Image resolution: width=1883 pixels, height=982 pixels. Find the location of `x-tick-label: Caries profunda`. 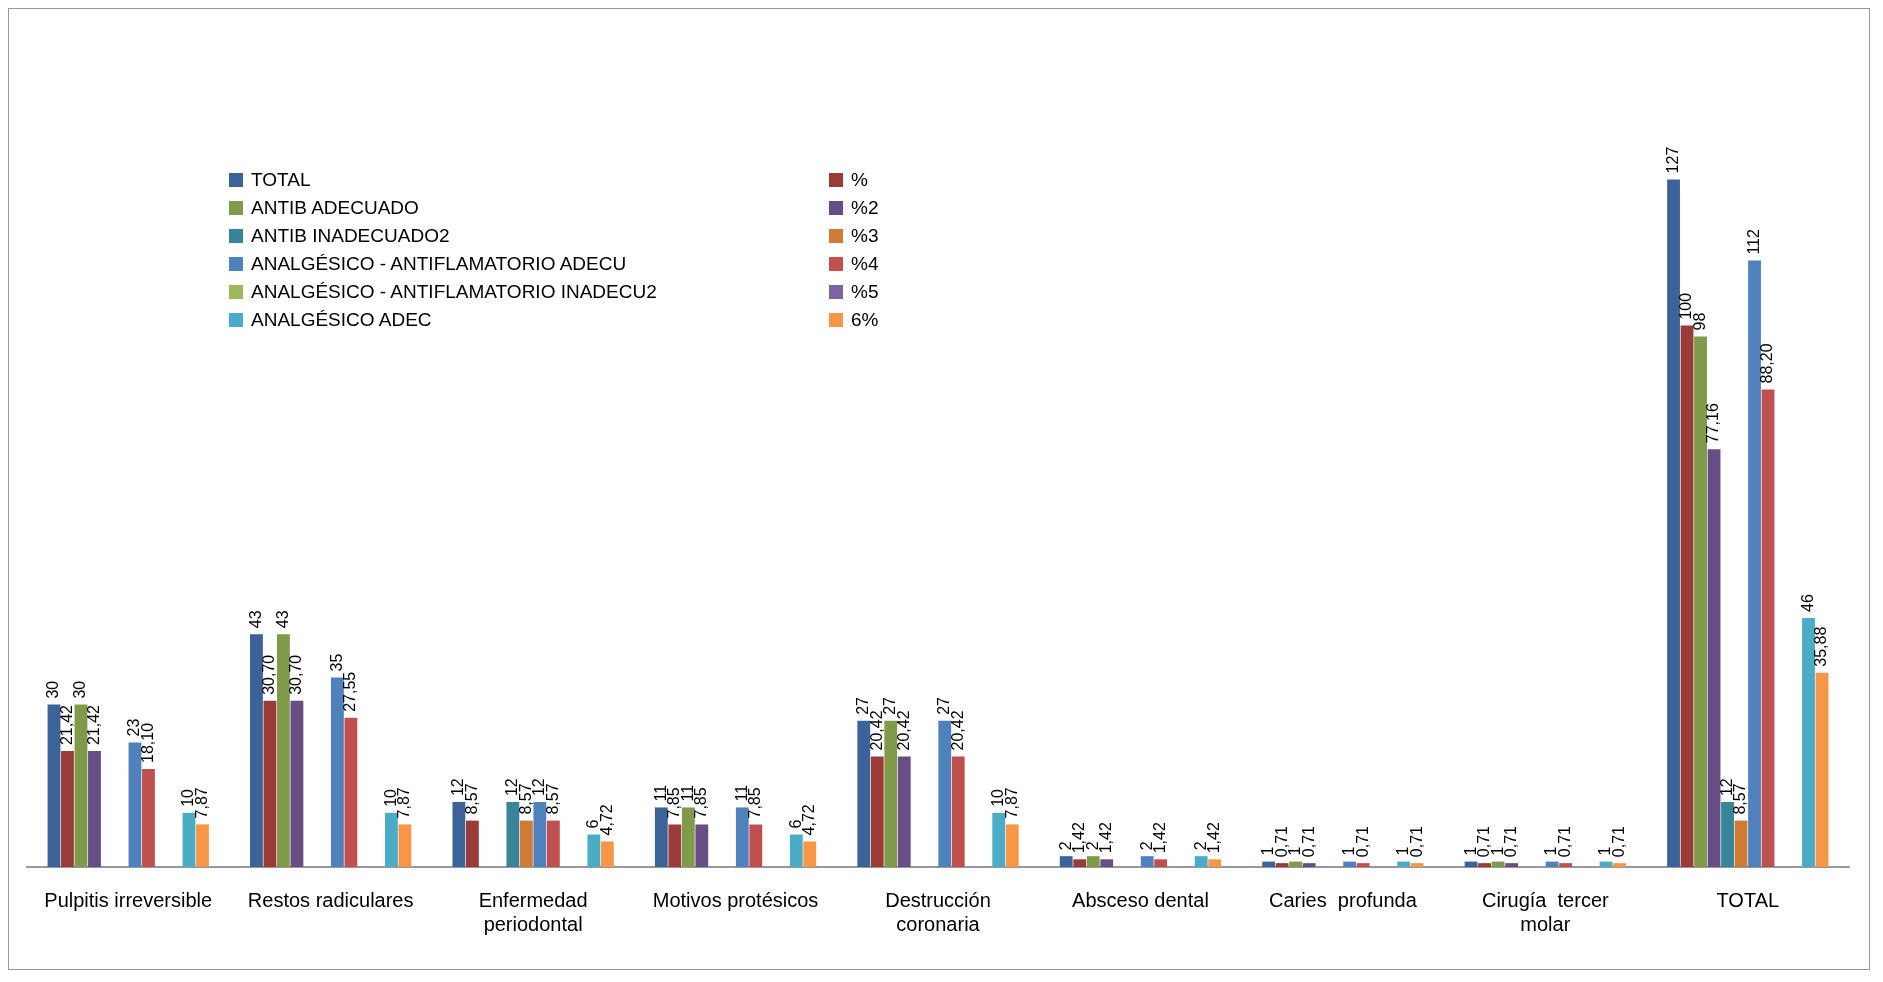

x-tick-label: Caries profunda is located at coordinates (1343, 899).